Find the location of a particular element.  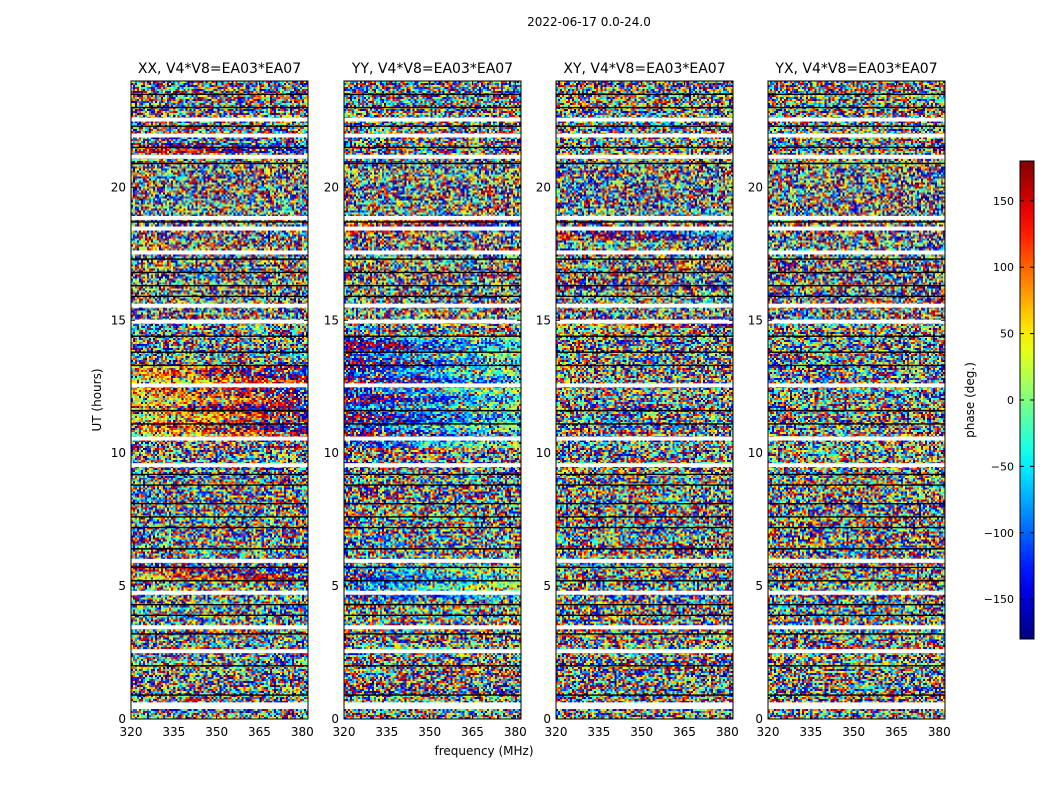

panel-title-xx: XX, V4*V8=EA03*EA07 is located at coordinates (219, 69).